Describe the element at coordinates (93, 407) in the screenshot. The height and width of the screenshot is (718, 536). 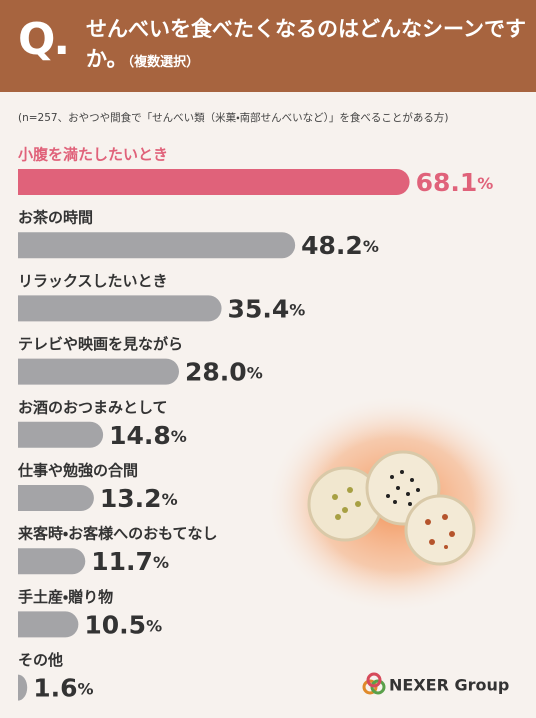
I see `category-label: お酒のおつまみとして` at that location.